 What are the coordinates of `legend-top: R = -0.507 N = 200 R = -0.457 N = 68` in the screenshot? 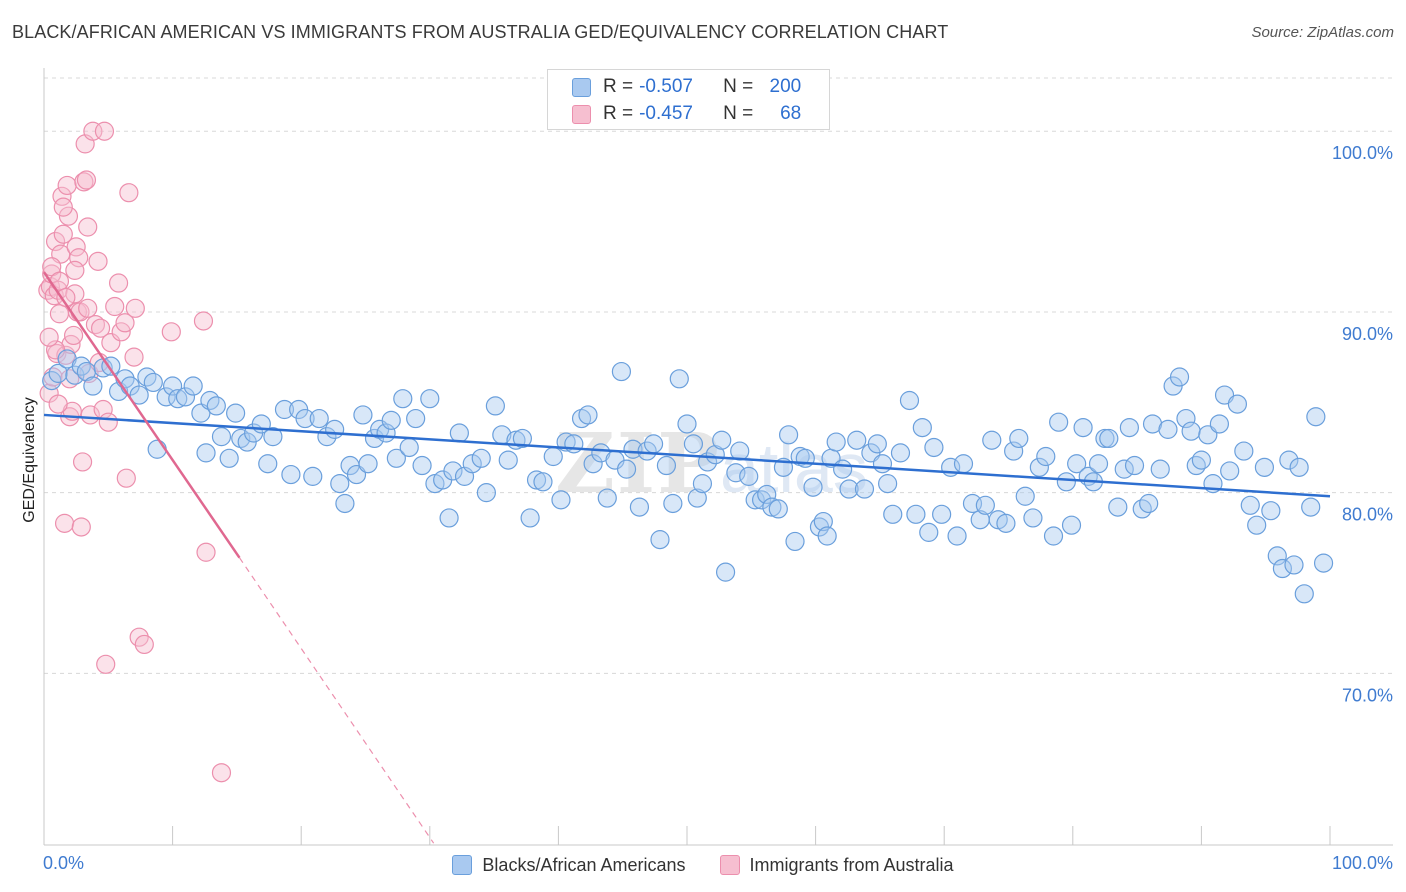 It's located at (688, 99).